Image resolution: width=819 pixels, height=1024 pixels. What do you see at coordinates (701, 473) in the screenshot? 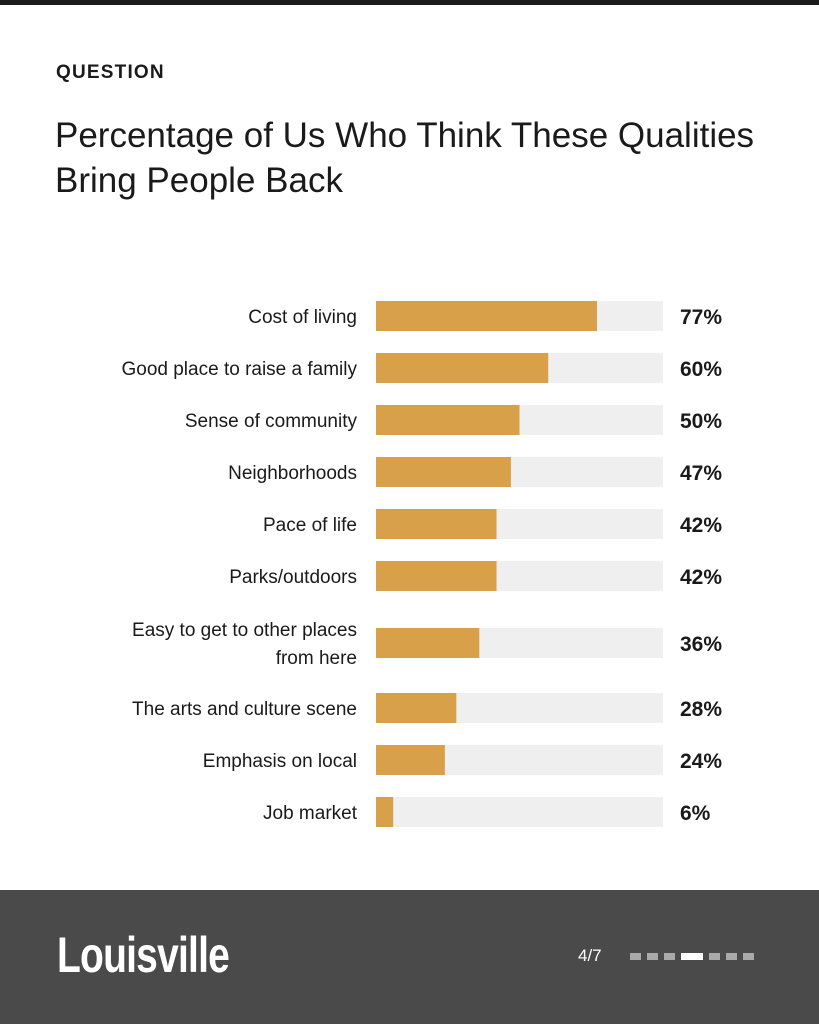
I see `value-label: 47%` at bounding box center [701, 473].